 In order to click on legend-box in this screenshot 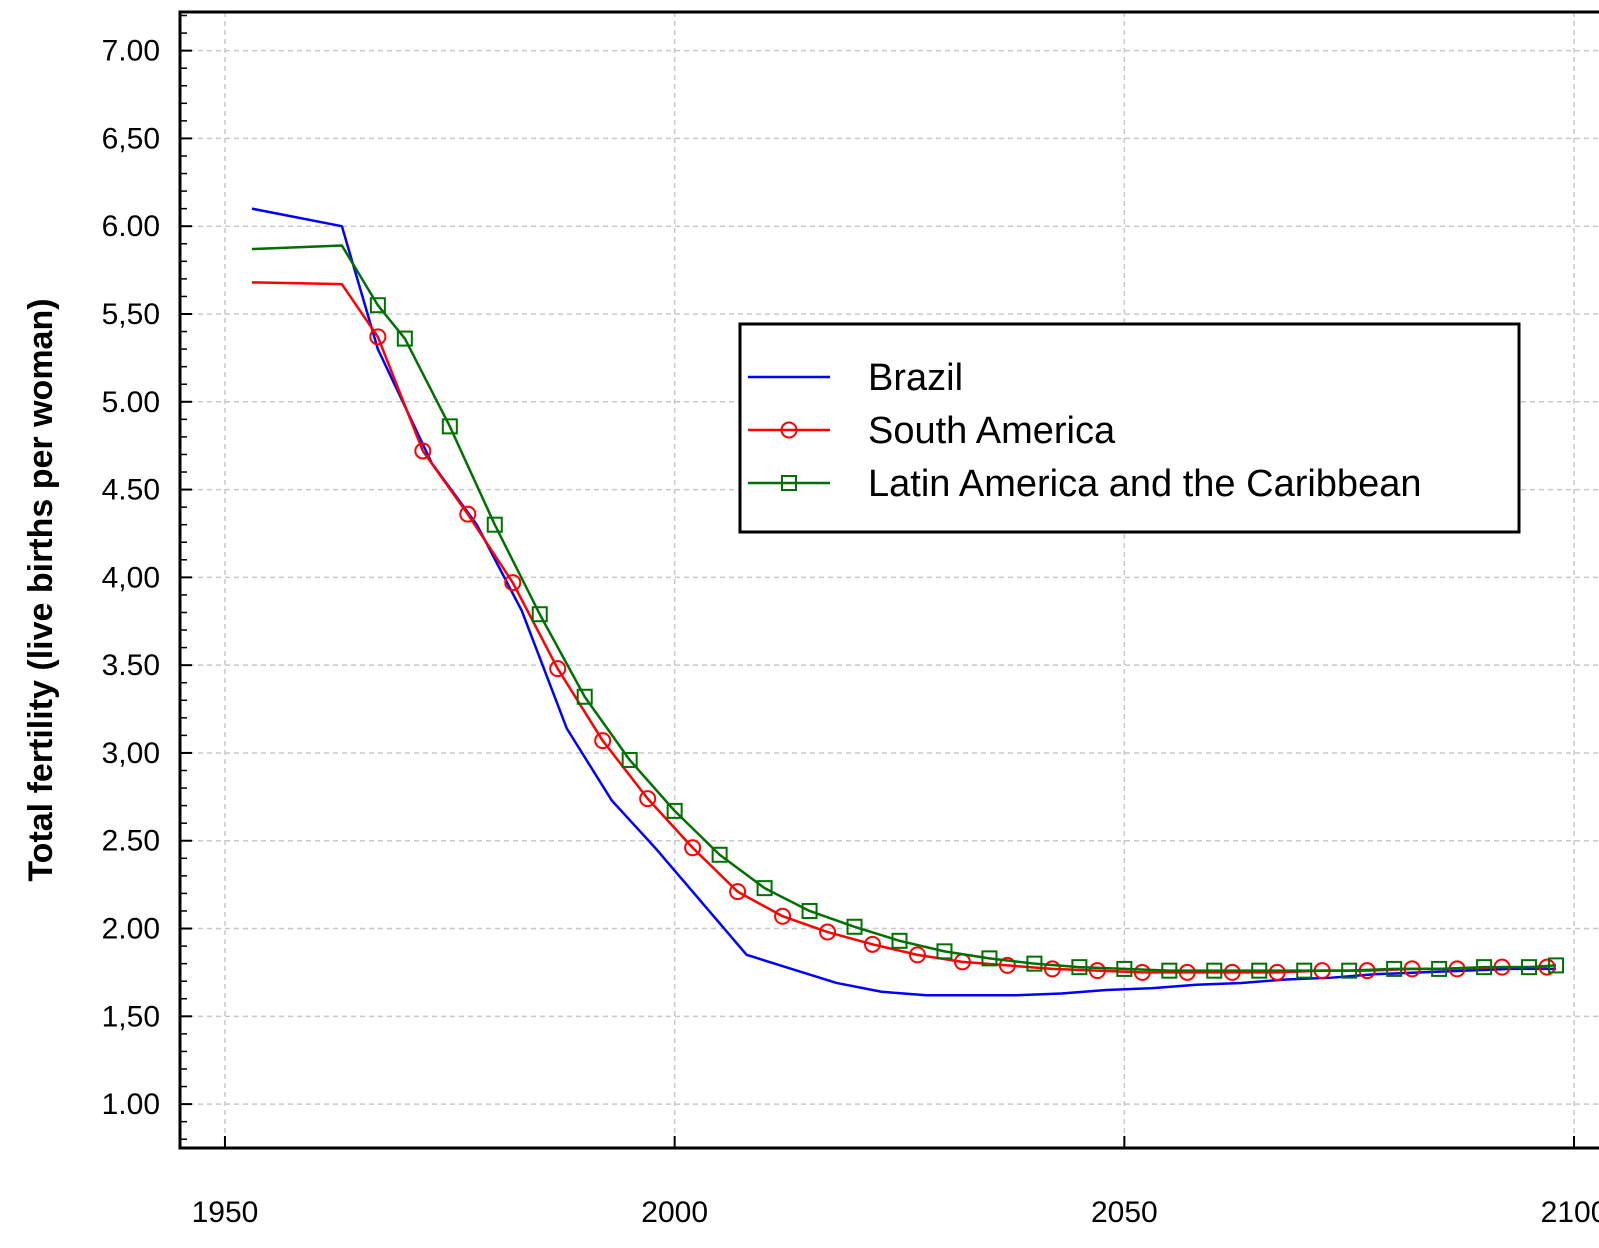, I will do `click(1129, 428)`.